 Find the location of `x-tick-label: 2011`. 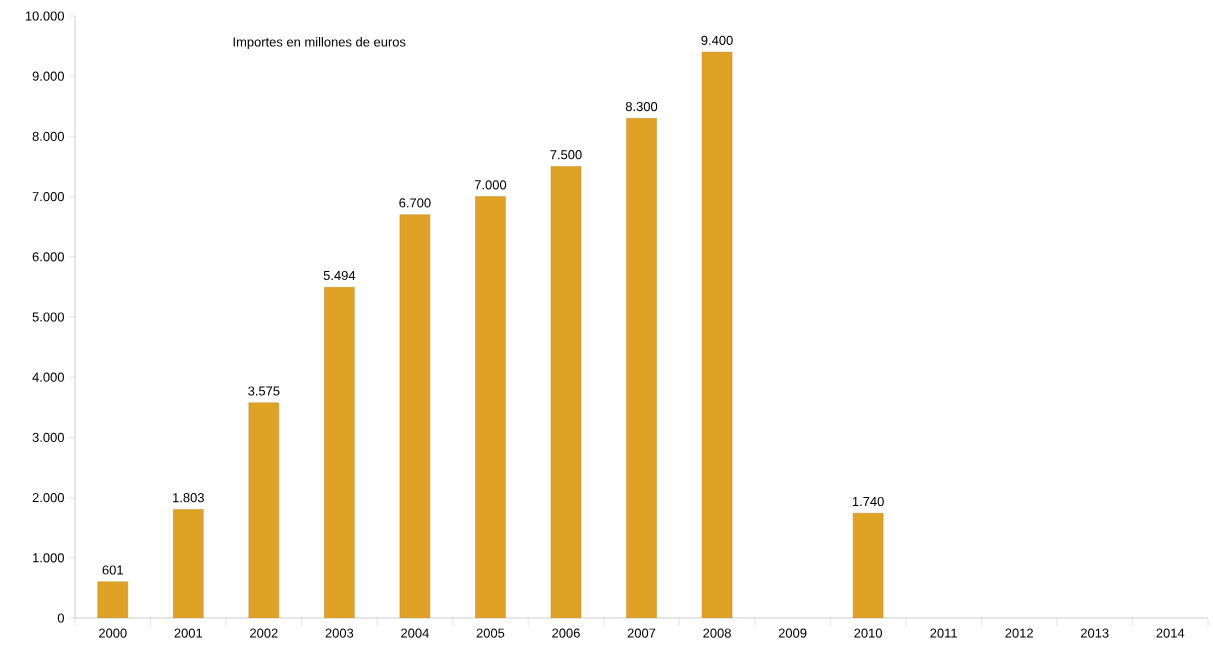

x-tick-label: 2011 is located at coordinates (943, 633).